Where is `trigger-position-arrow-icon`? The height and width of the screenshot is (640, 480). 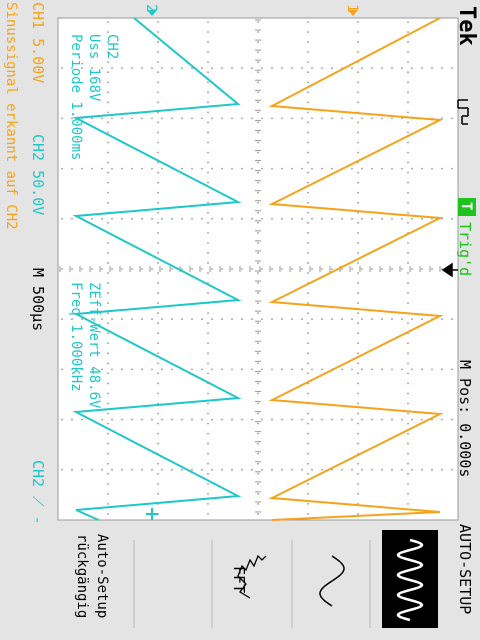
trigger-position-arrow-icon is located at coordinates (449, 270).